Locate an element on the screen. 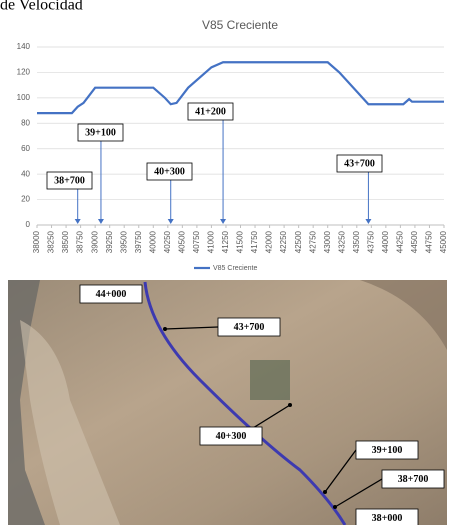 Image resolution: width=454 pixels, height=525 pixels. x-tick-label: 38000 is located at coordinates (36, 241).